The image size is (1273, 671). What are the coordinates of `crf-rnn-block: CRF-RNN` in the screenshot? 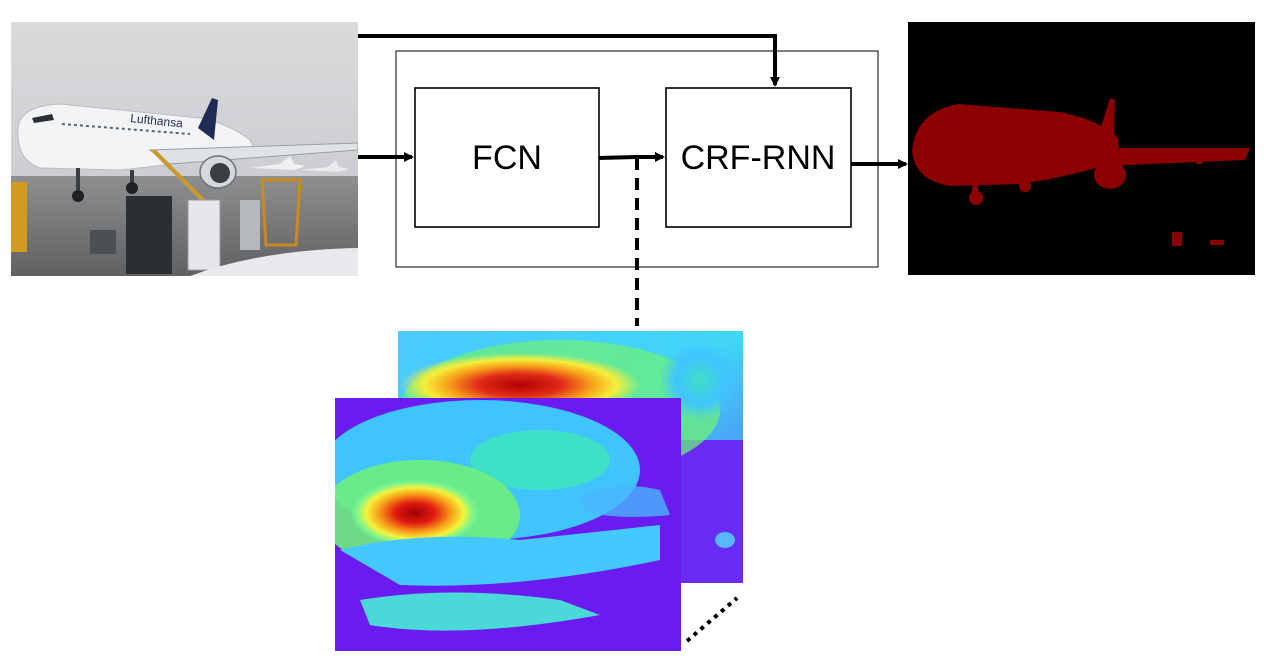 It's located at (758, 157).